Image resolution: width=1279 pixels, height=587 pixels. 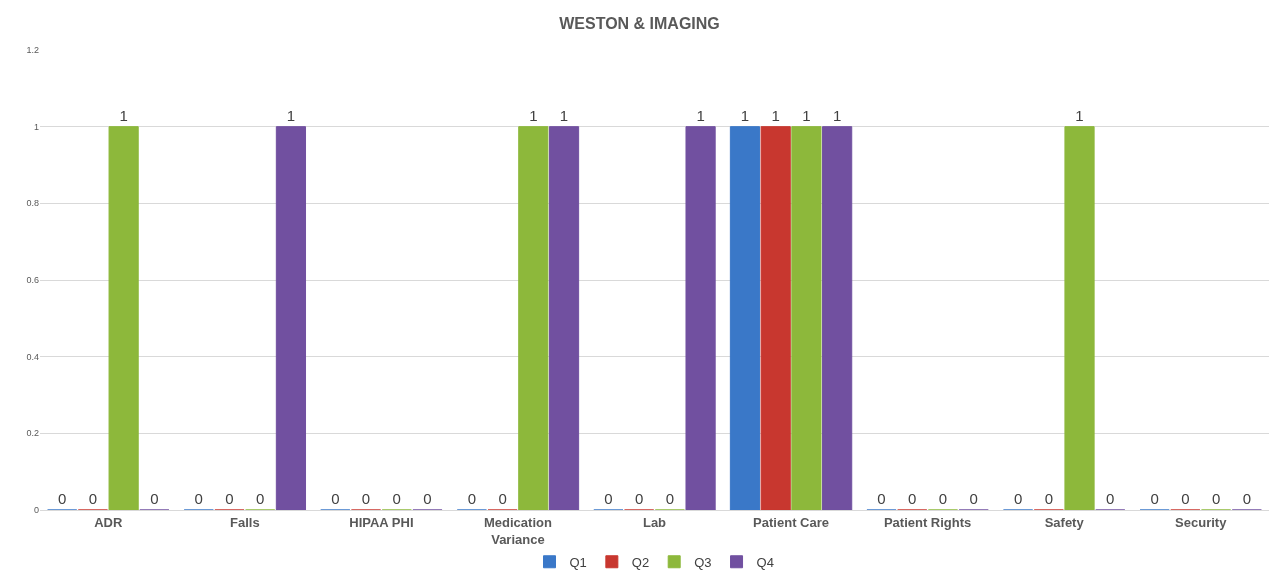 What do you see at coordinates (765, 562) in the screenshot?
I see `legend-label: Q4` at bounding box center [765, 562].